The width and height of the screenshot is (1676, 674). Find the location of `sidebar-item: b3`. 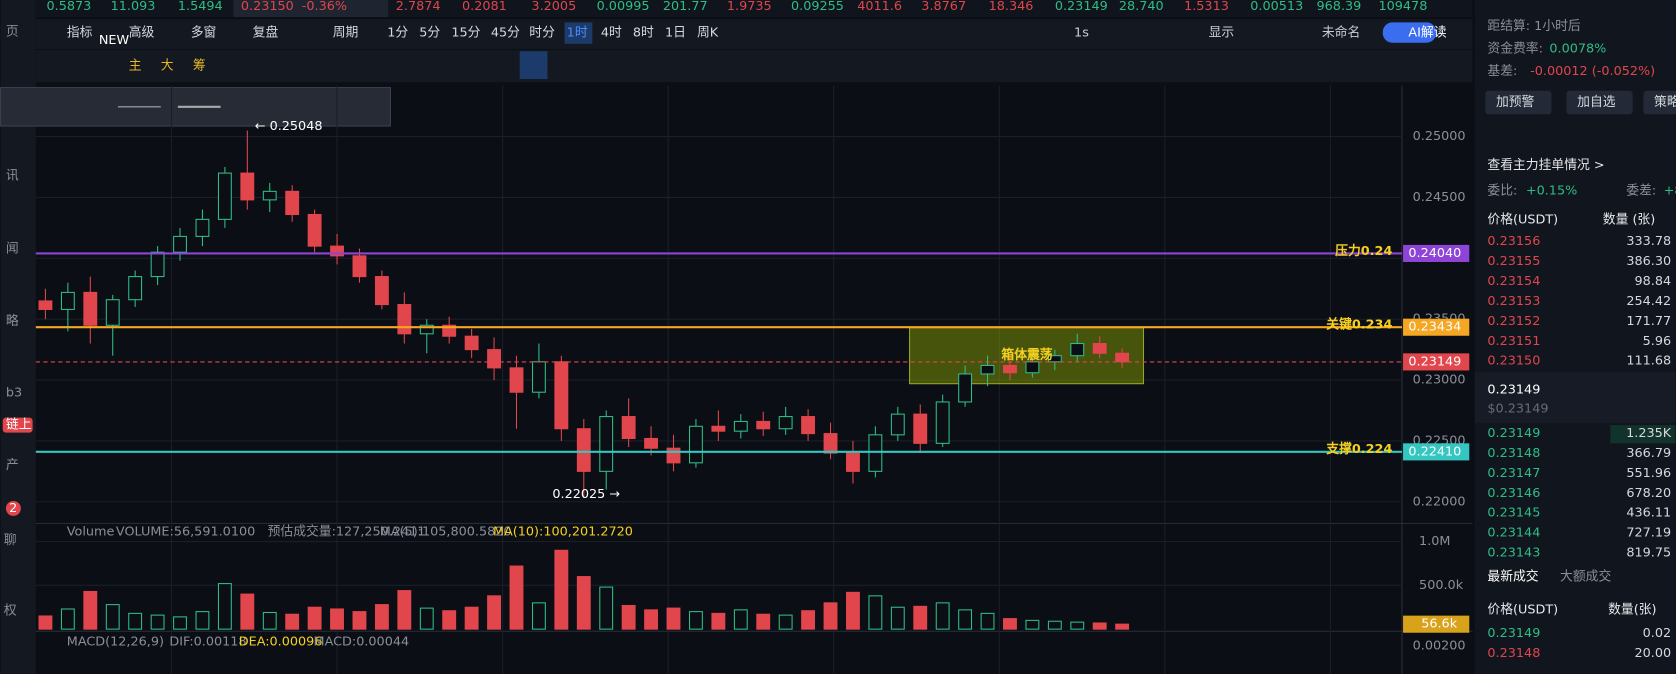

sidebar-item: b3 is located at coordinates (14, 393).